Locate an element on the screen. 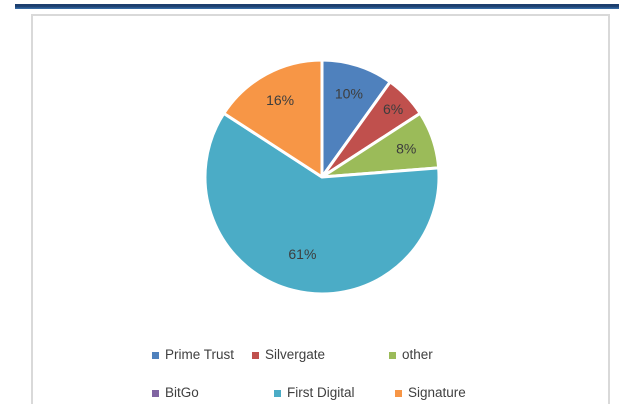 The height and width of the screenshot is (404, 640). legend-label: BitGo is located at coordinates (182, 392).